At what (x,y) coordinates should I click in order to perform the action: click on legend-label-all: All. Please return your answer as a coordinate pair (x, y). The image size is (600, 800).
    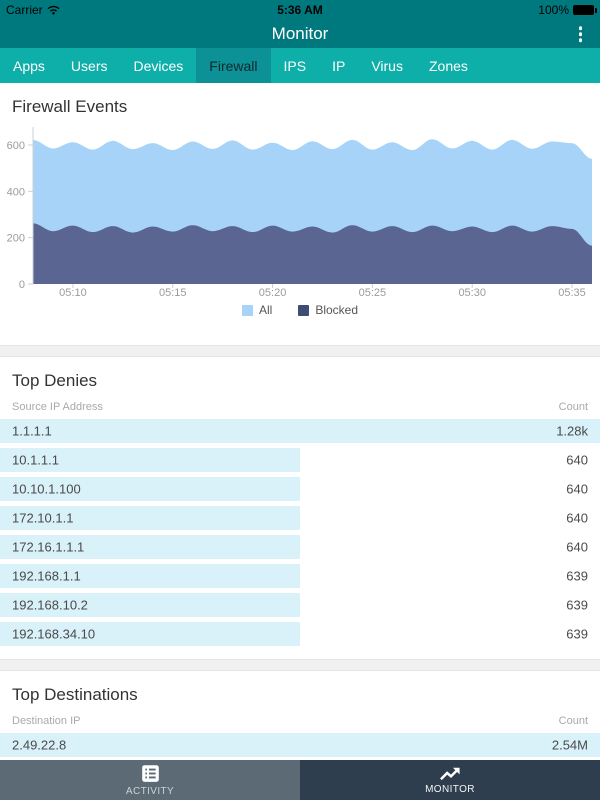
    Looking at the image, I should click on (265, 310).